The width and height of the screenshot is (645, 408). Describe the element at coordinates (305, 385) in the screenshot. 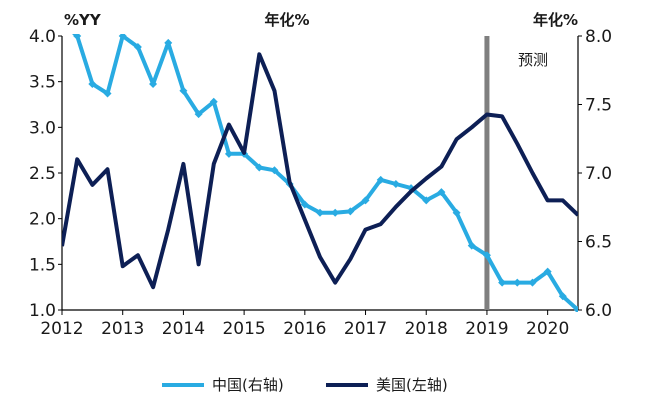

I see `legend: 中国(右轴) 美国(左轴)` at that location.